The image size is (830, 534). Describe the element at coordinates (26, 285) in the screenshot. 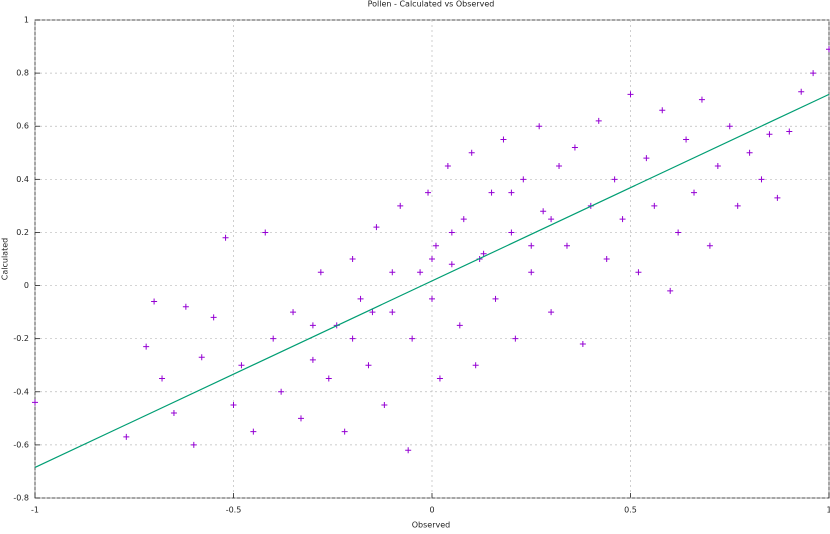

I see `y-tick-label: 0` at that location.